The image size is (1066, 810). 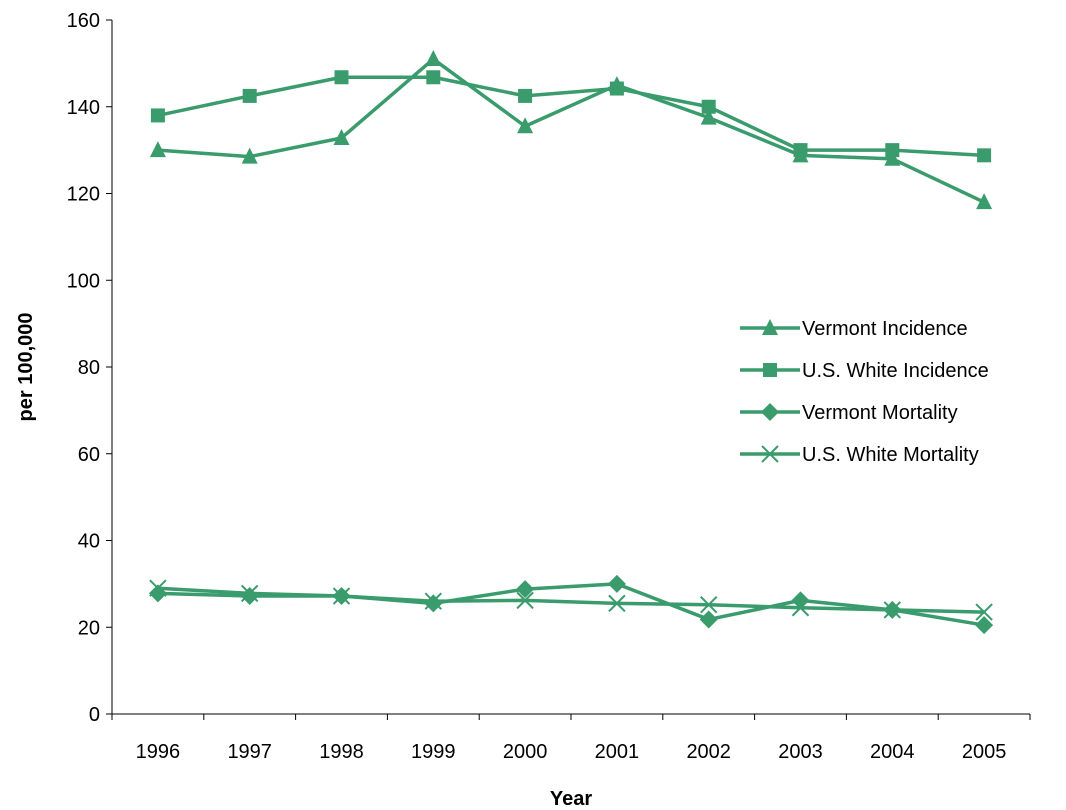 What do you see at coordinates (885, 329) in the screenshot?
I see `legend-label: Vermont Incidence` at bounding box center [885, 329].